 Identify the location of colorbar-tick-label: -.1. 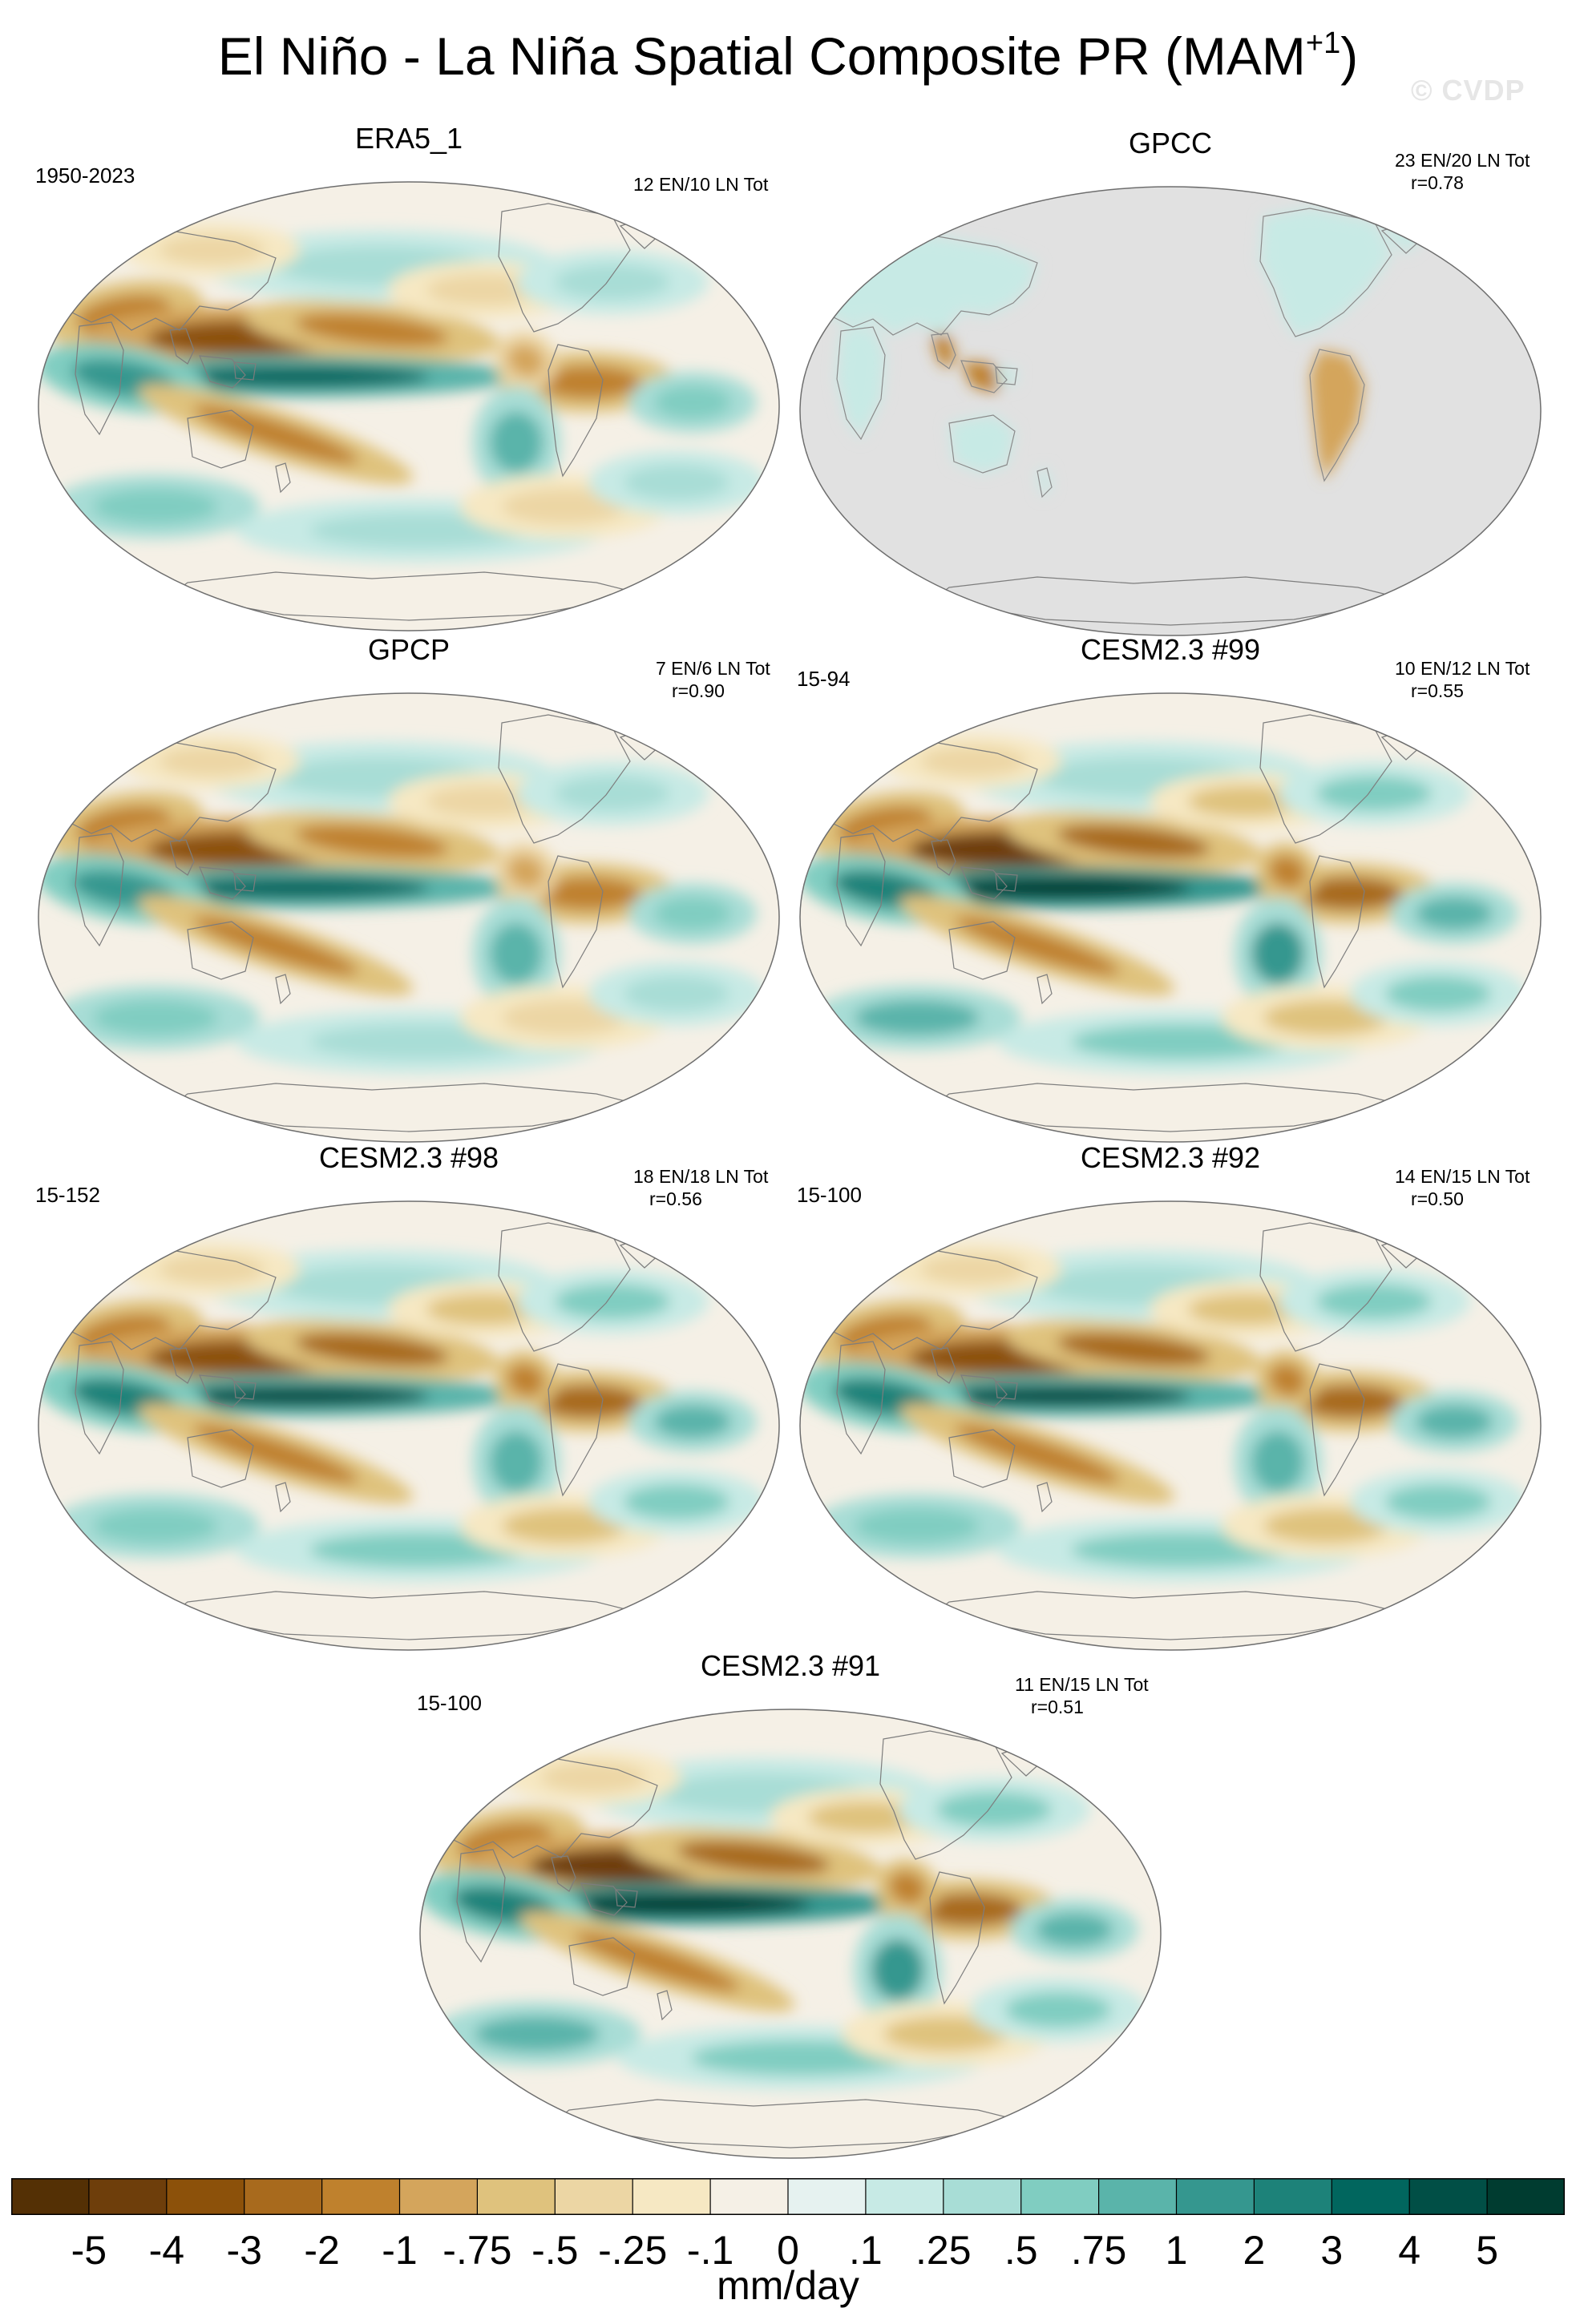
(710, 2250).